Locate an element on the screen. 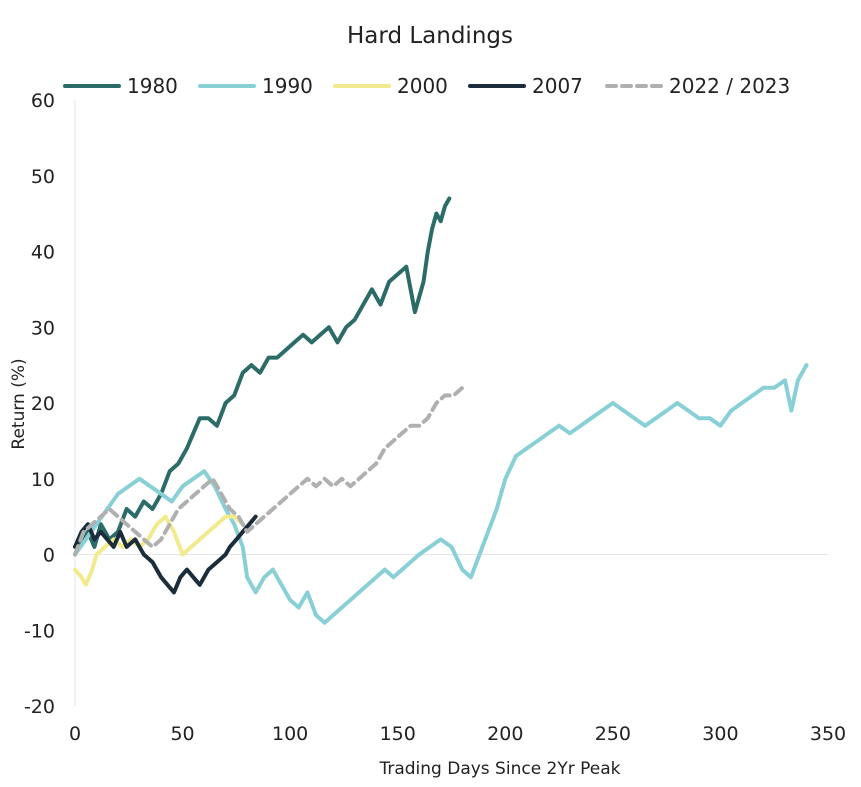 The height and width of the screenshot is (787, 861). legend-label: 2007 is located at coordinates (557, 86).